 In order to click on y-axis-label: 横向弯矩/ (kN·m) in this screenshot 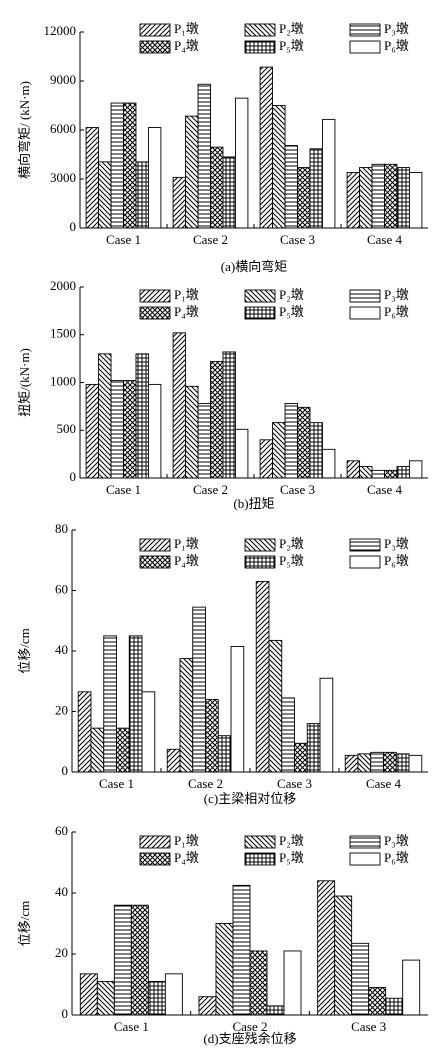, I will do `click(24, 130)`.